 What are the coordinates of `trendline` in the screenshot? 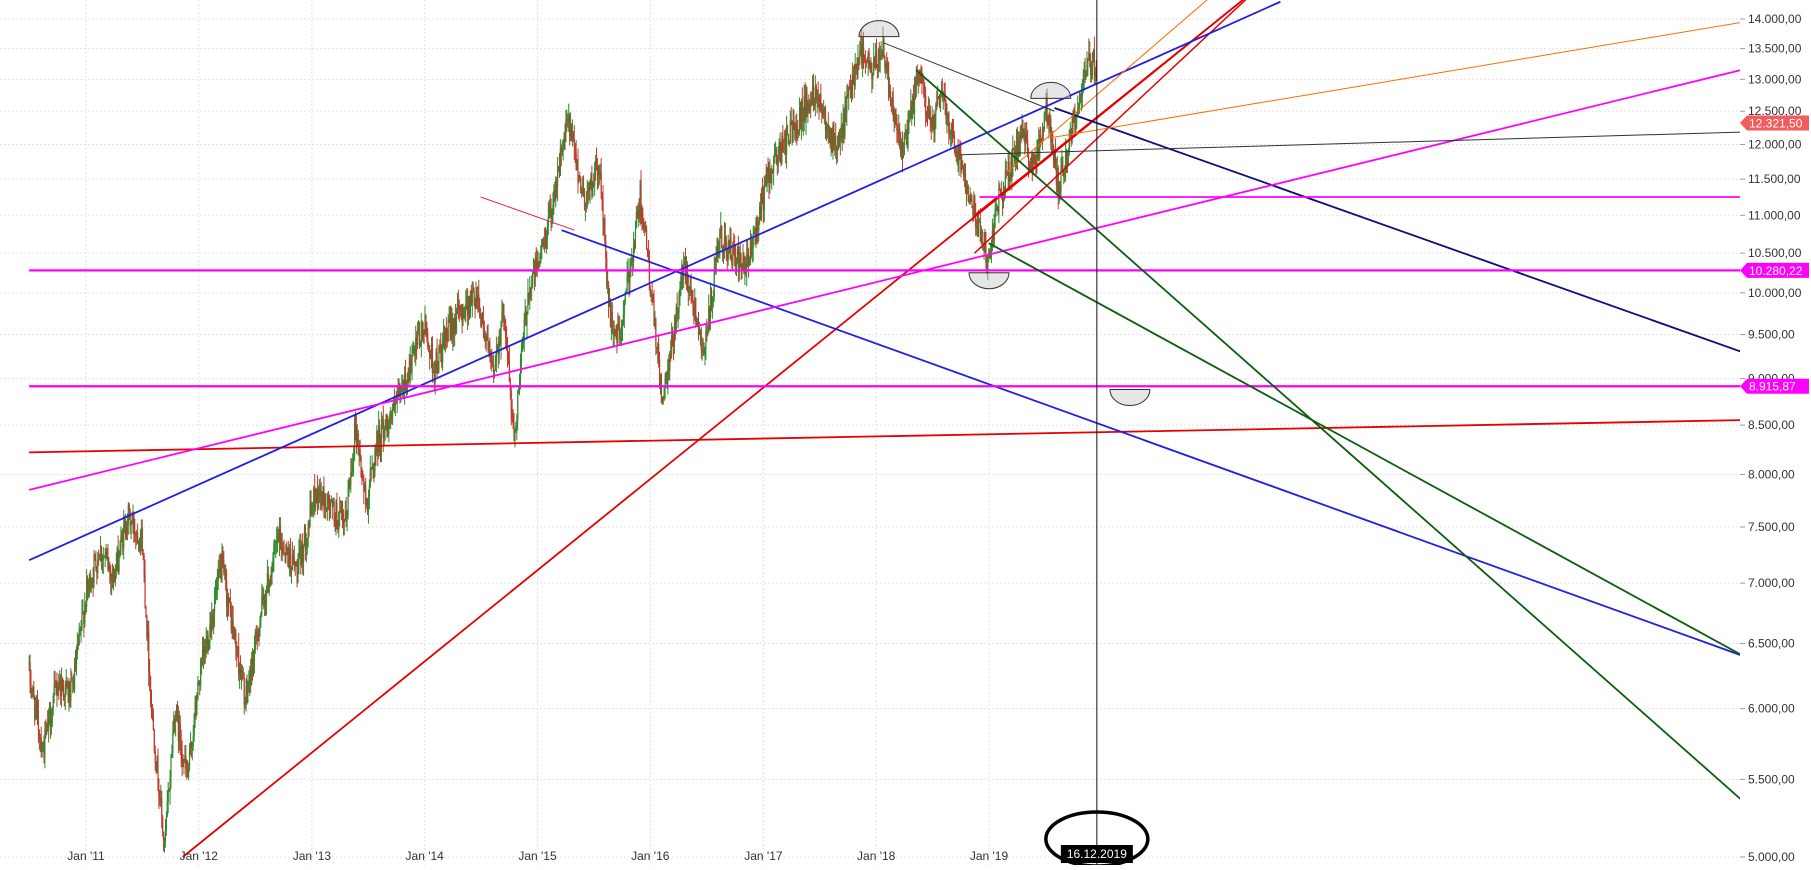 It's located at (1107, 86).